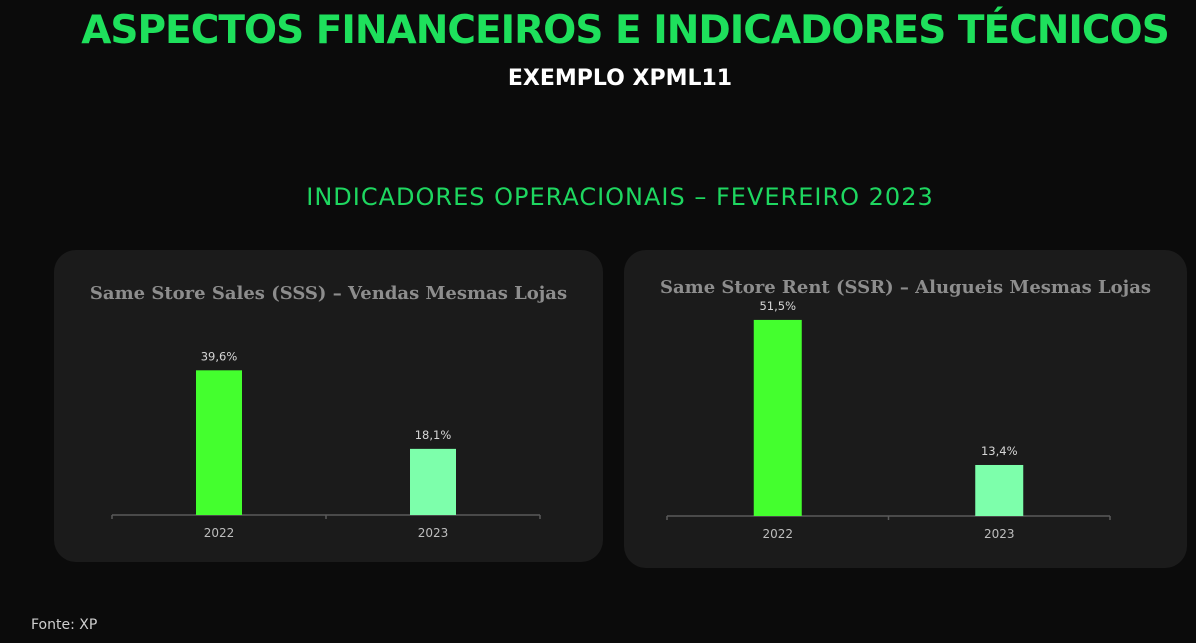 The height and width of the screenshot is (643, 1196). Describe the element at coordinates (620, 78) in the screenshot. I see `page-subtitle: EXEMPLO XPML11` at that location.